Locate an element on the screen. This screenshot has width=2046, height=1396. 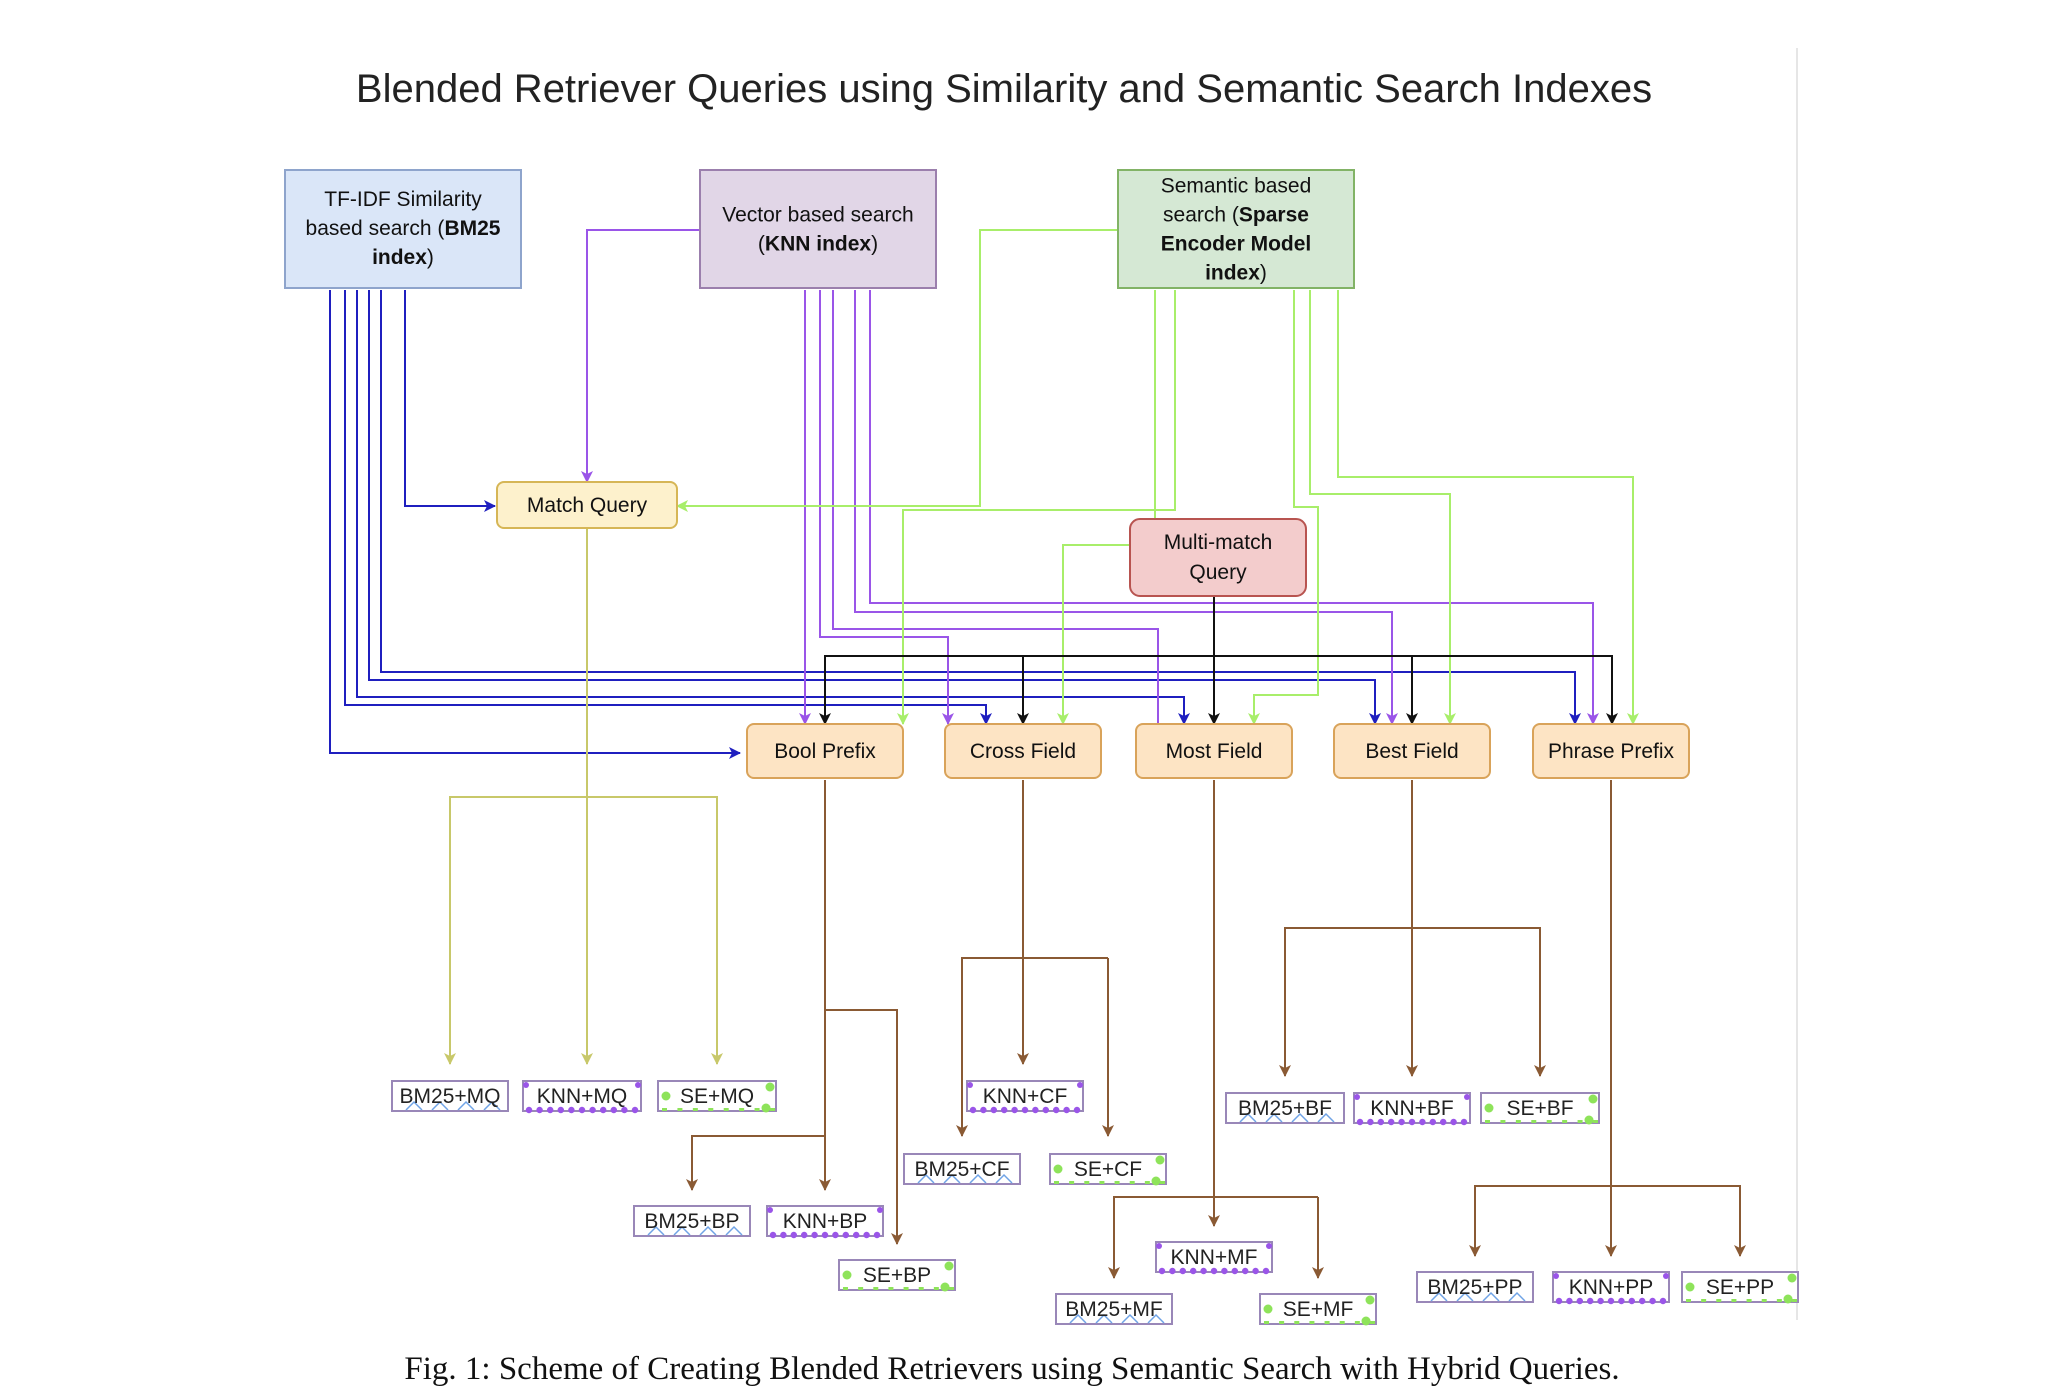
bool-prefix-label: Bool Prefix is located at coordinates (825, 751).